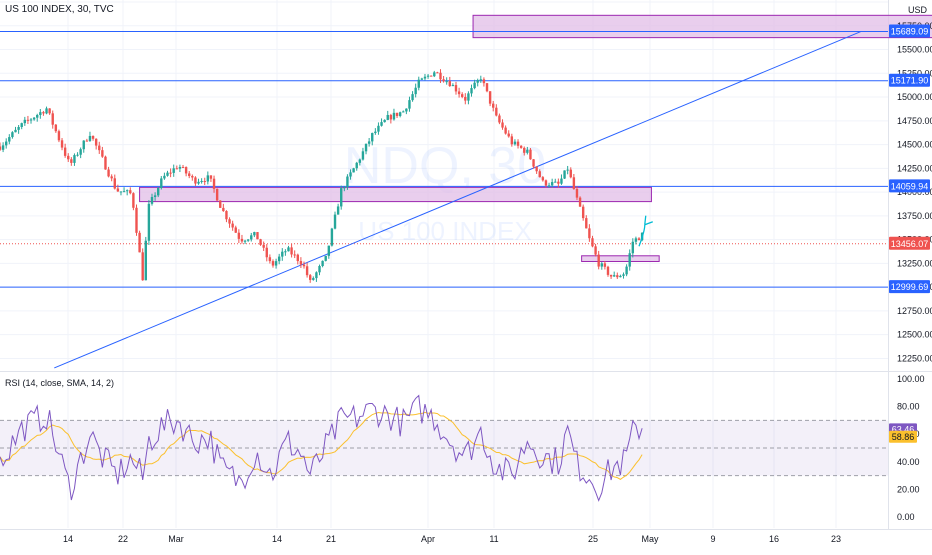 The height and width of the screenshot is (555, 932). I want to click on rsi-ma-badge, so click(903, 436).